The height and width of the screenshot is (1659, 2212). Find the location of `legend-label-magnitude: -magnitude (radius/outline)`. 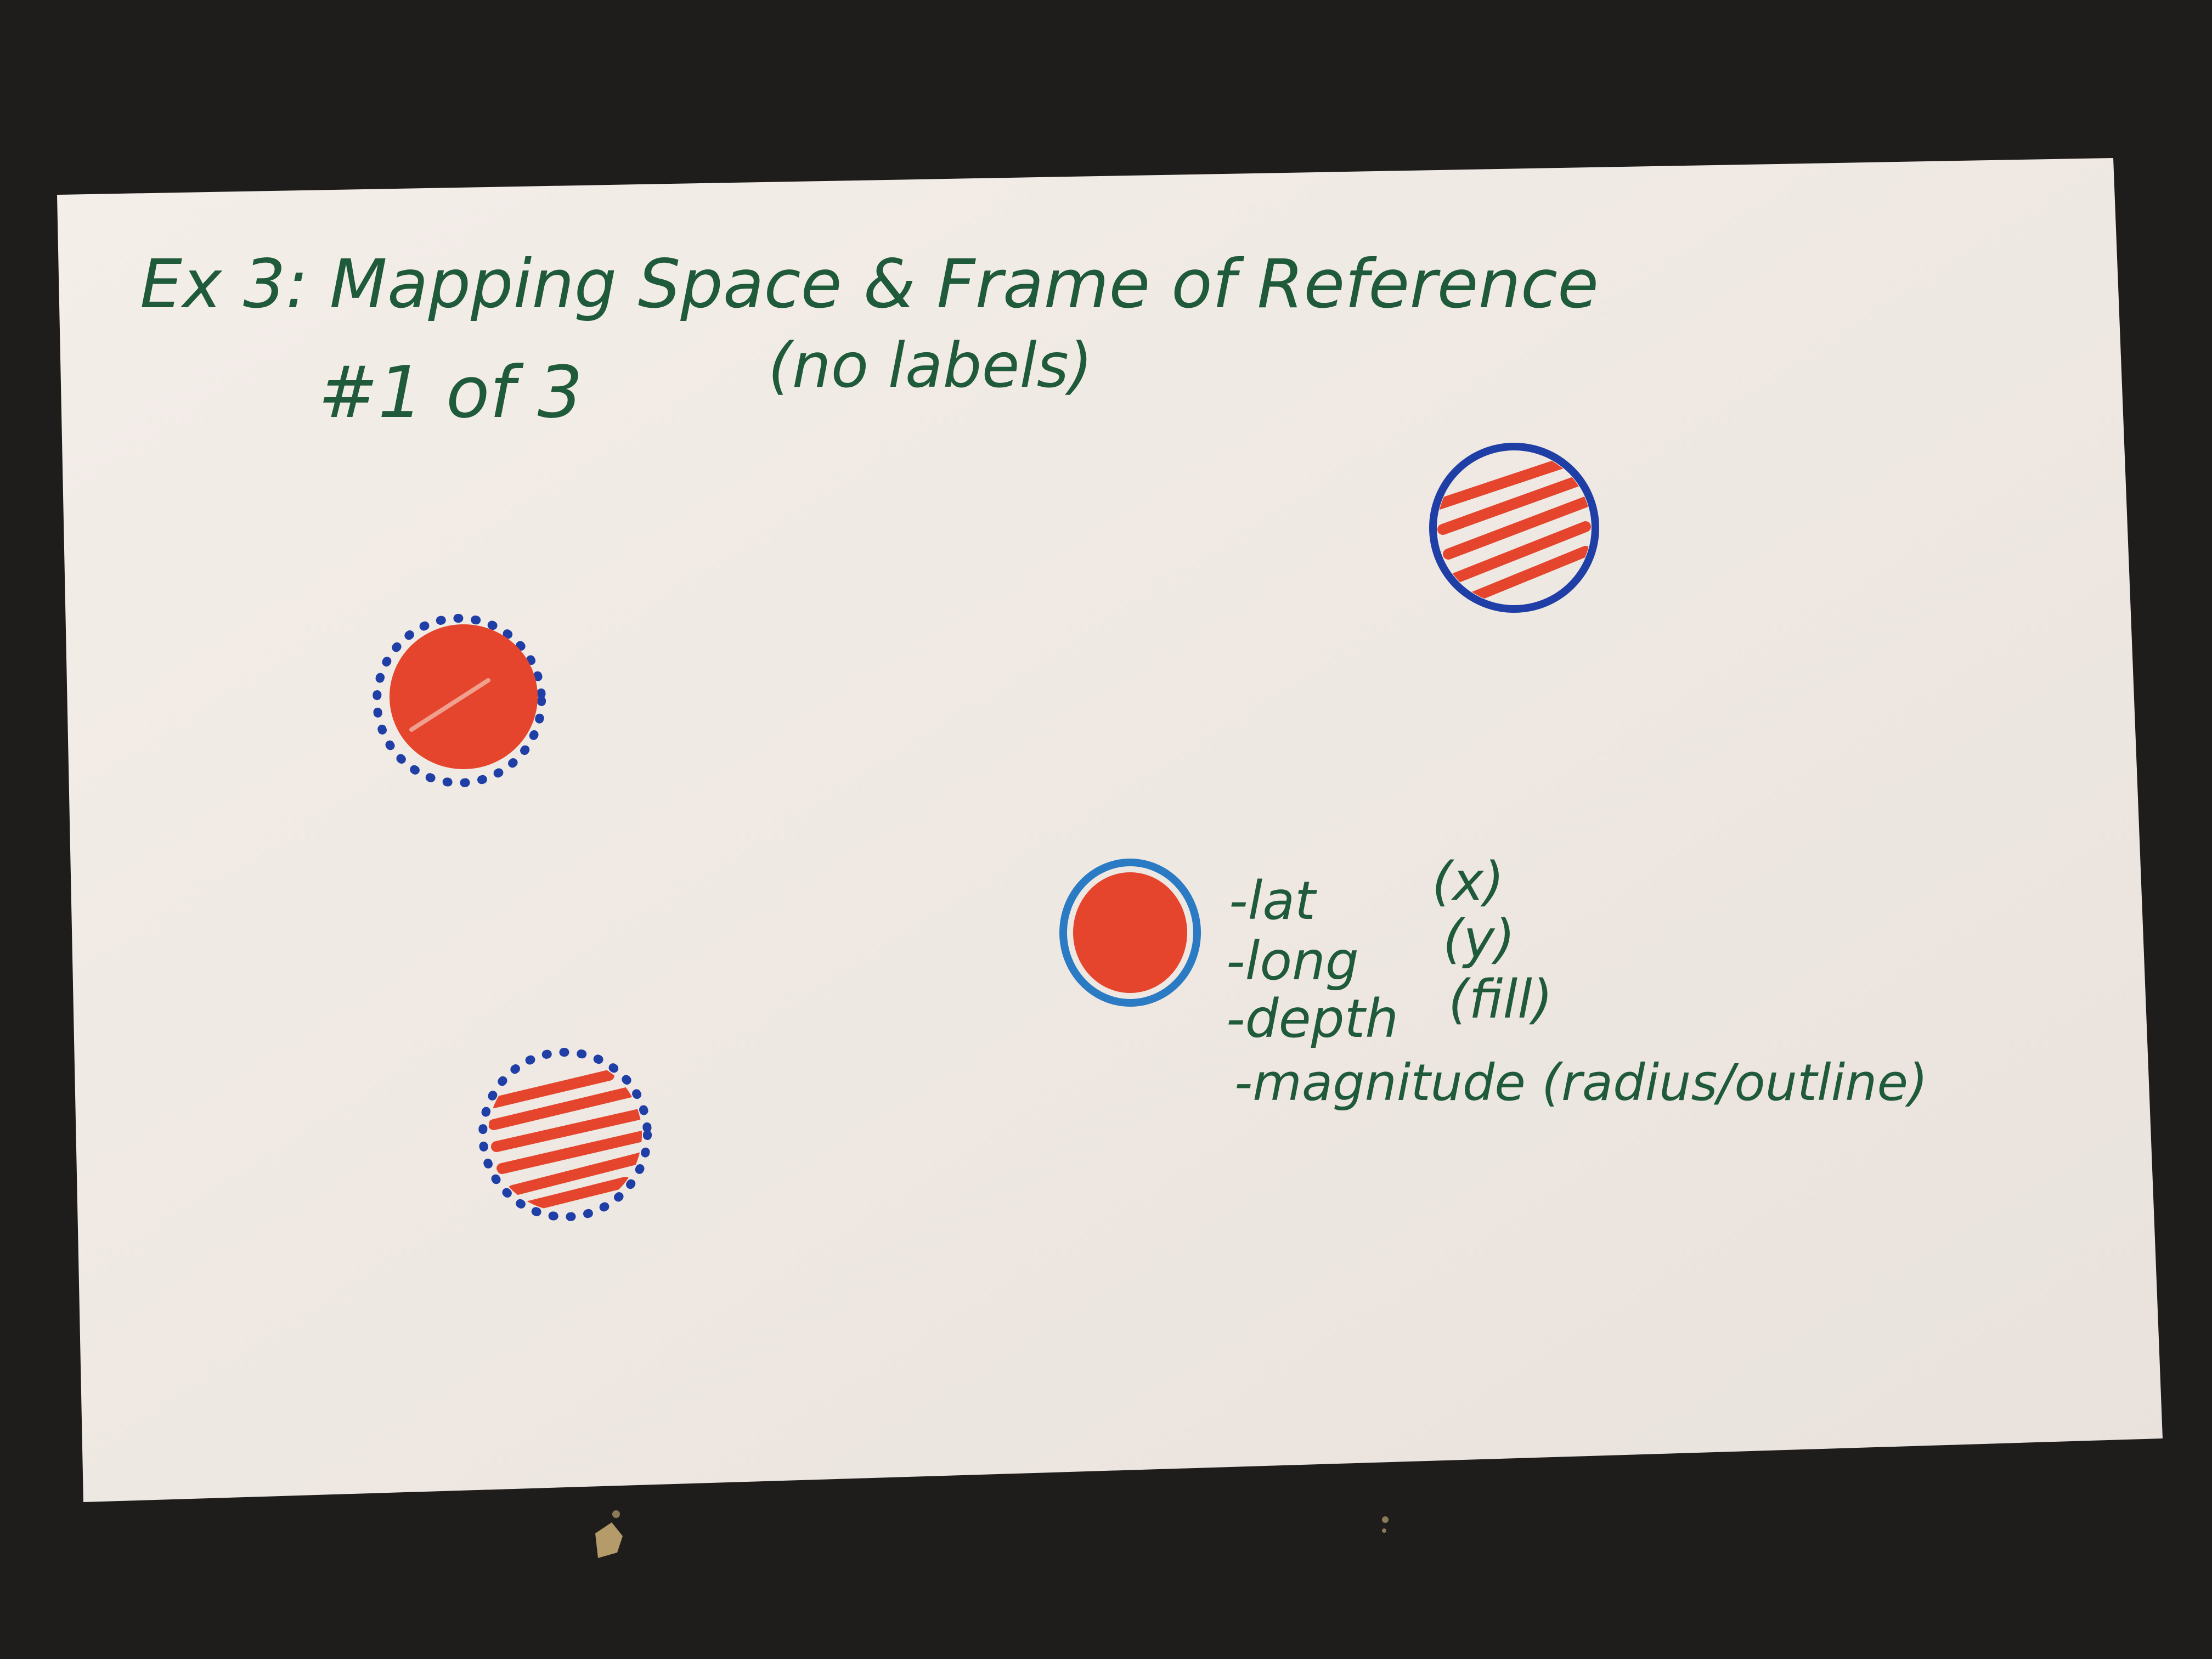

legend-label-magnitude: -magnitude (radius/outline) is located at coordinates (1581, 1082).